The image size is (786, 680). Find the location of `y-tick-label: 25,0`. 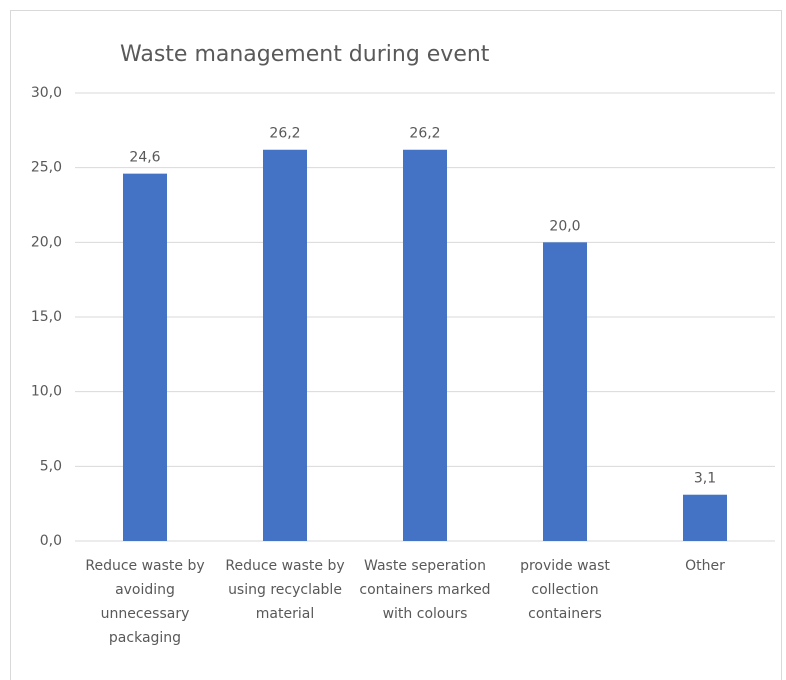

y-tick-label: 25,0 is located at coordinates (46, 168).